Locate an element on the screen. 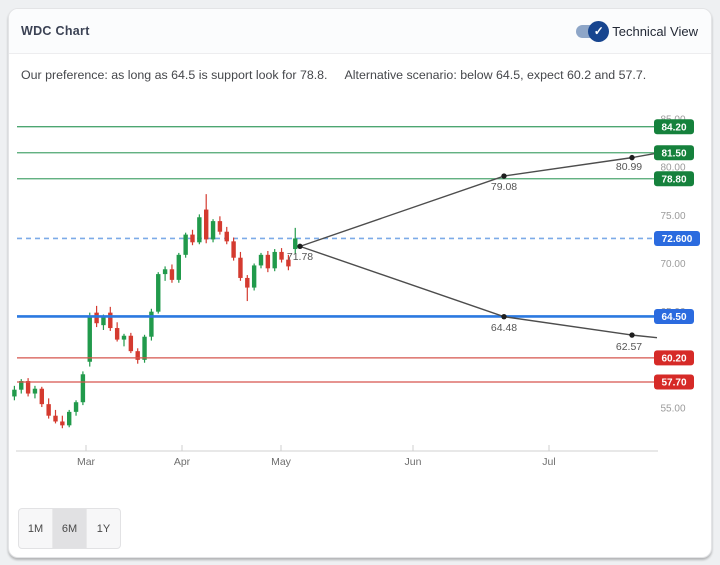 Image resolution: width=720 pixels, height=565 pixels. svg-text: 64.50 is located at coordinates (673, 317).